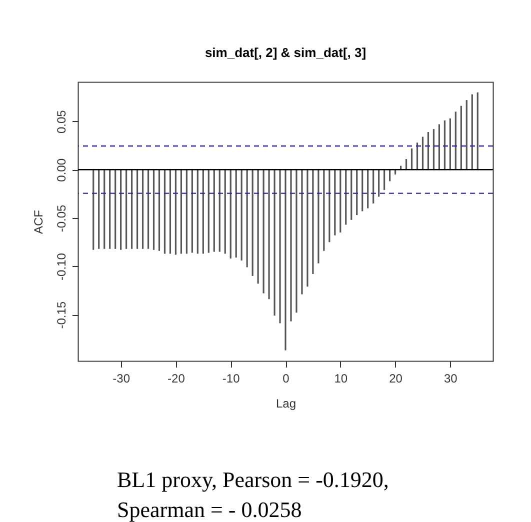 This screenshot has width=531, height=522. I want to click on y-tick-label: 0.00, so click(61, 170).